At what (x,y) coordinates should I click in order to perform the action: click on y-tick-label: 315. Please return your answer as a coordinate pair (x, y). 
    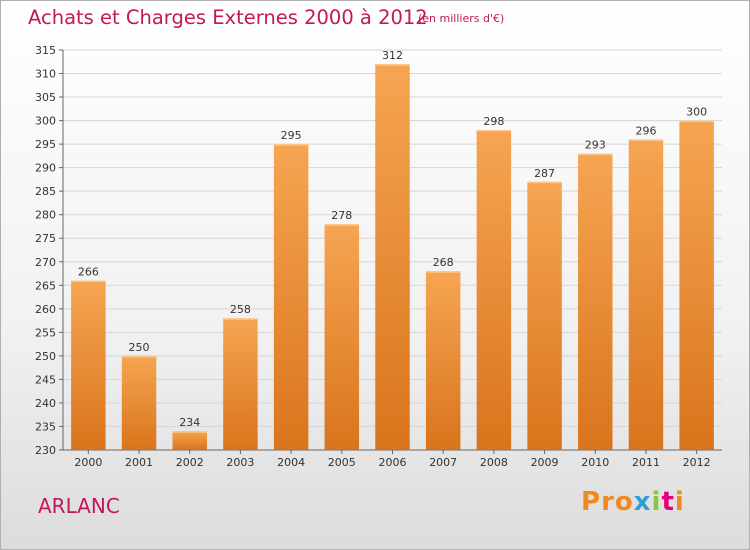
    Looking at the image, I should click on (45, 50).